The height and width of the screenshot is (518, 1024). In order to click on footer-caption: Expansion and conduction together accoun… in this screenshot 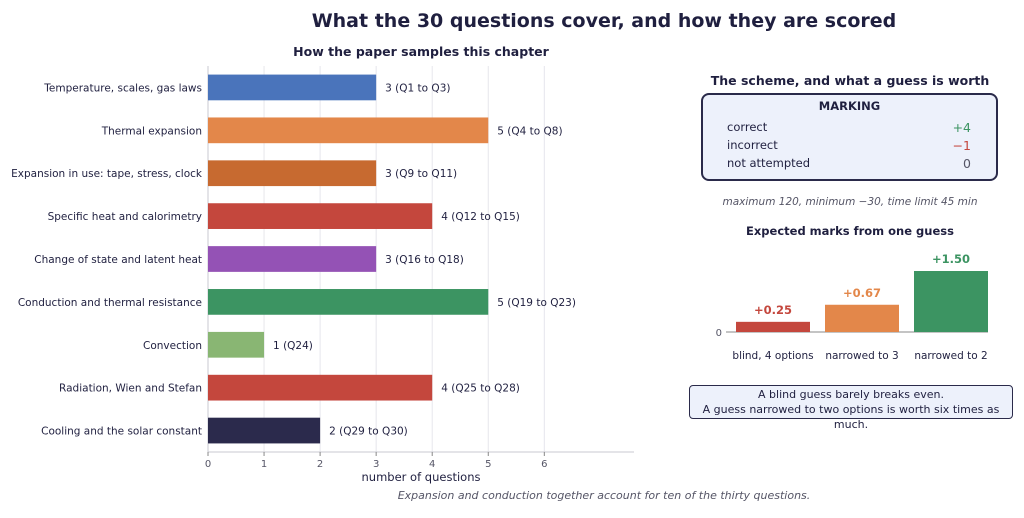, I will do `click(604, 495)`.